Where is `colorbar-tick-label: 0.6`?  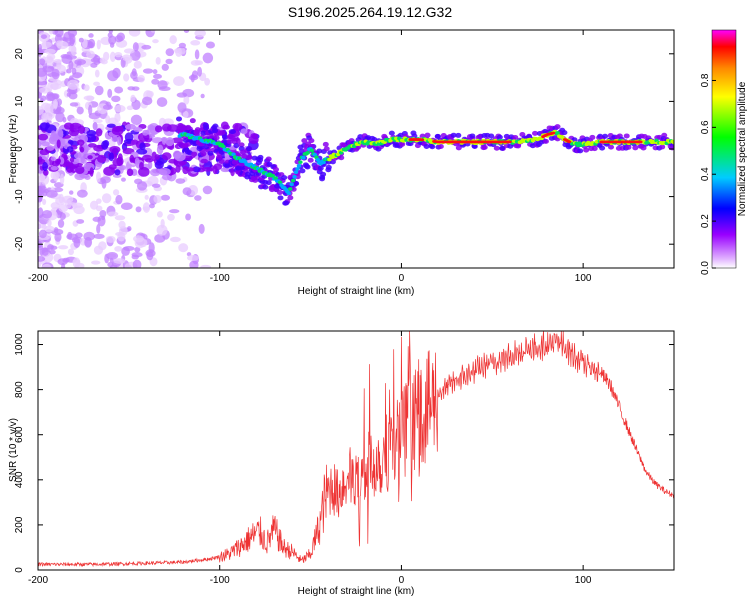 colorbar-tick-label: 0.6 is located at coordinates (705, 127).